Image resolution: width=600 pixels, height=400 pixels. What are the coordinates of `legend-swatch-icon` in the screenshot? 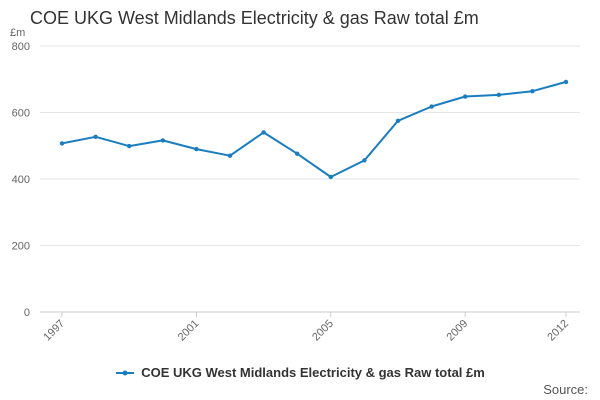 It's located at (125, 372).